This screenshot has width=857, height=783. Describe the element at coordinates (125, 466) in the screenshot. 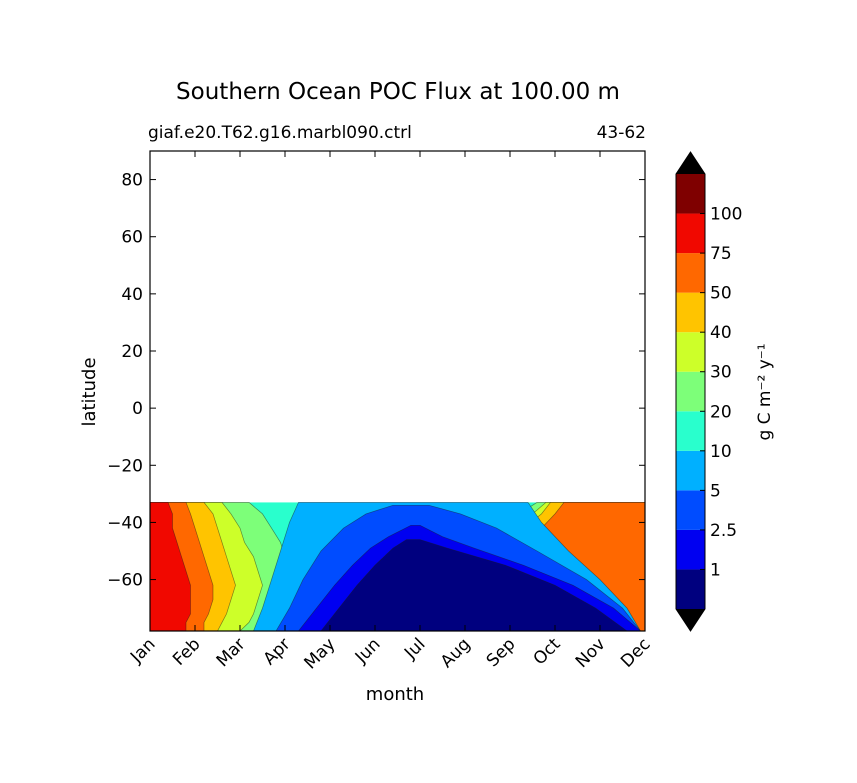

I see `y-tick-label: −20` at that location.